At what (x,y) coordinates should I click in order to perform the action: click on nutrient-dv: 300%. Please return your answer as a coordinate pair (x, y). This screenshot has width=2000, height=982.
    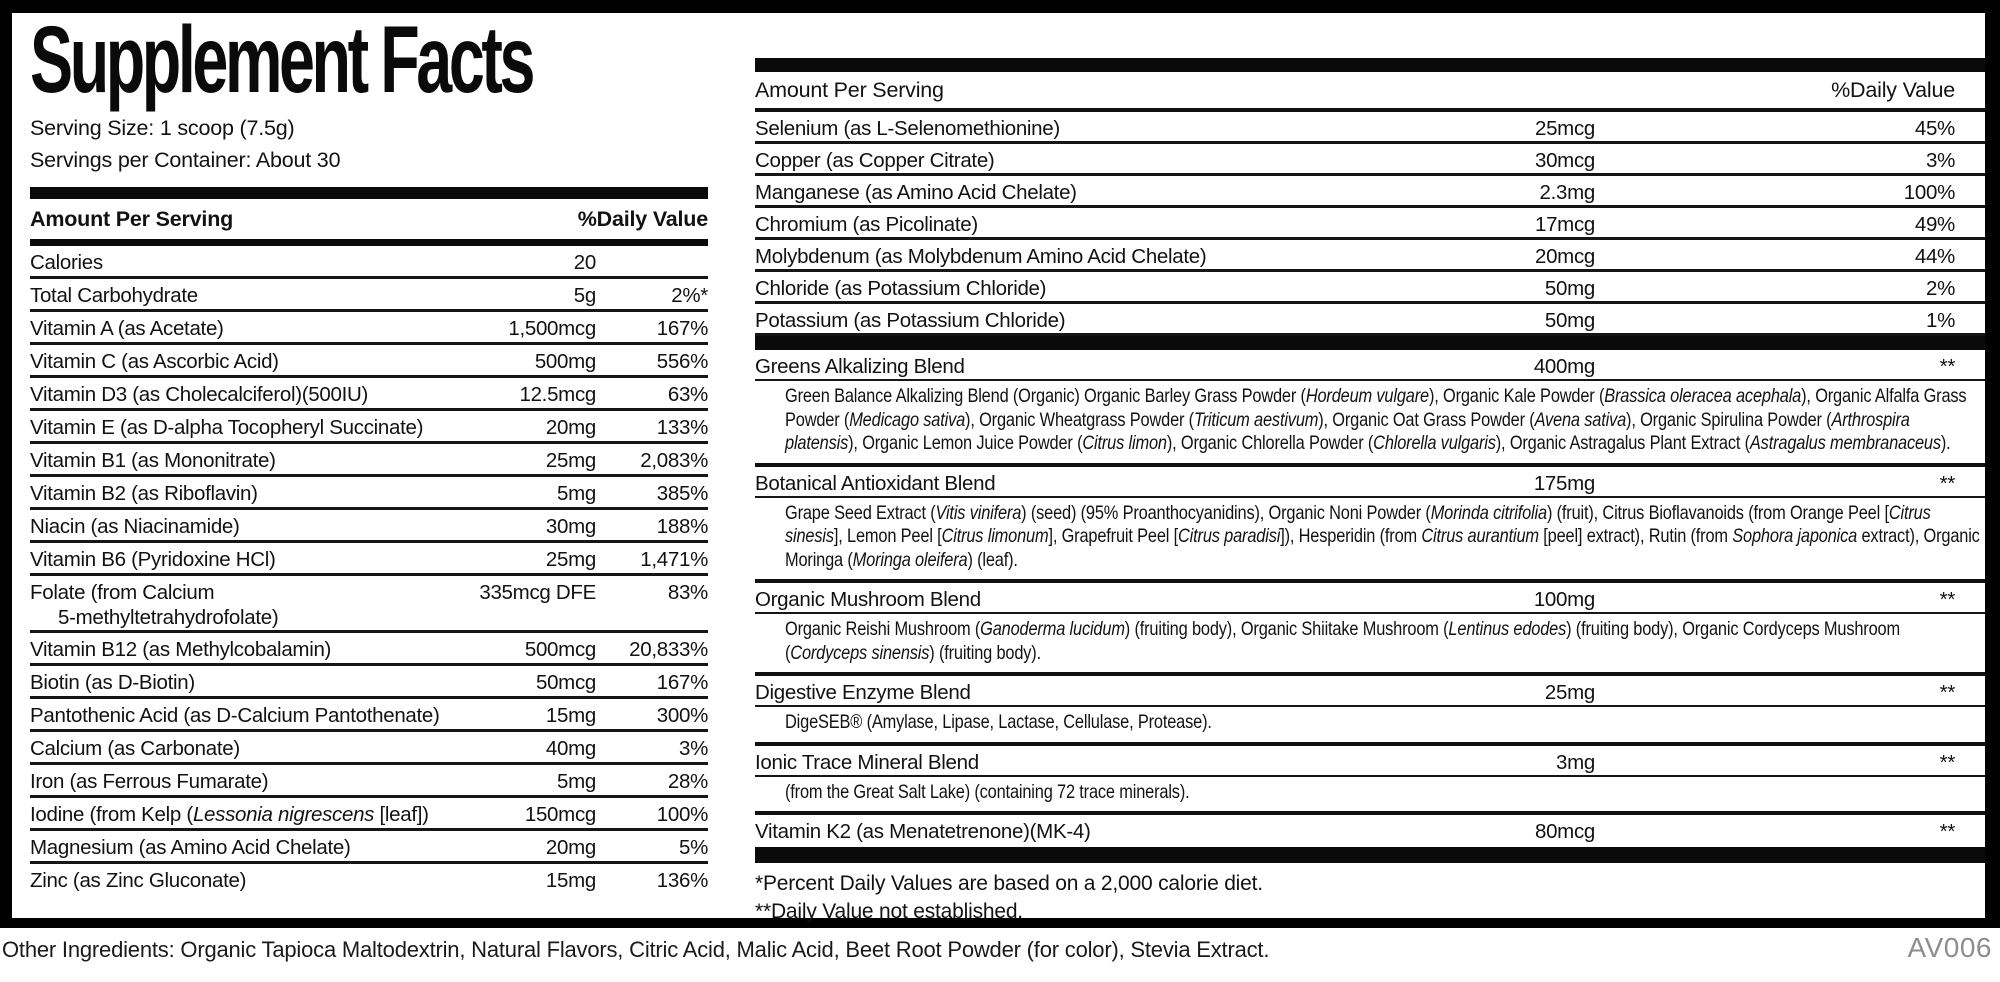
    Looking at the image, I should click on (682, 716).